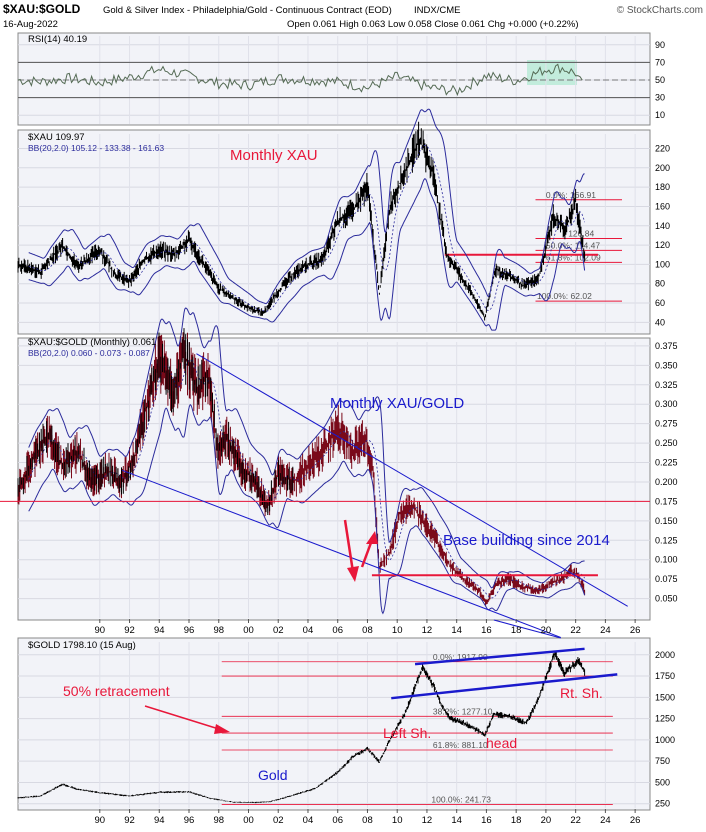  I want to click on xau-title: $XAU 109.97, so click(56, 137).